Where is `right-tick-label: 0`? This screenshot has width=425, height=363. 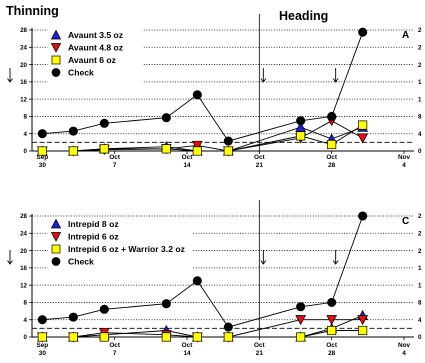 right-tick-label: 0 is located at coordinates (420, 337).